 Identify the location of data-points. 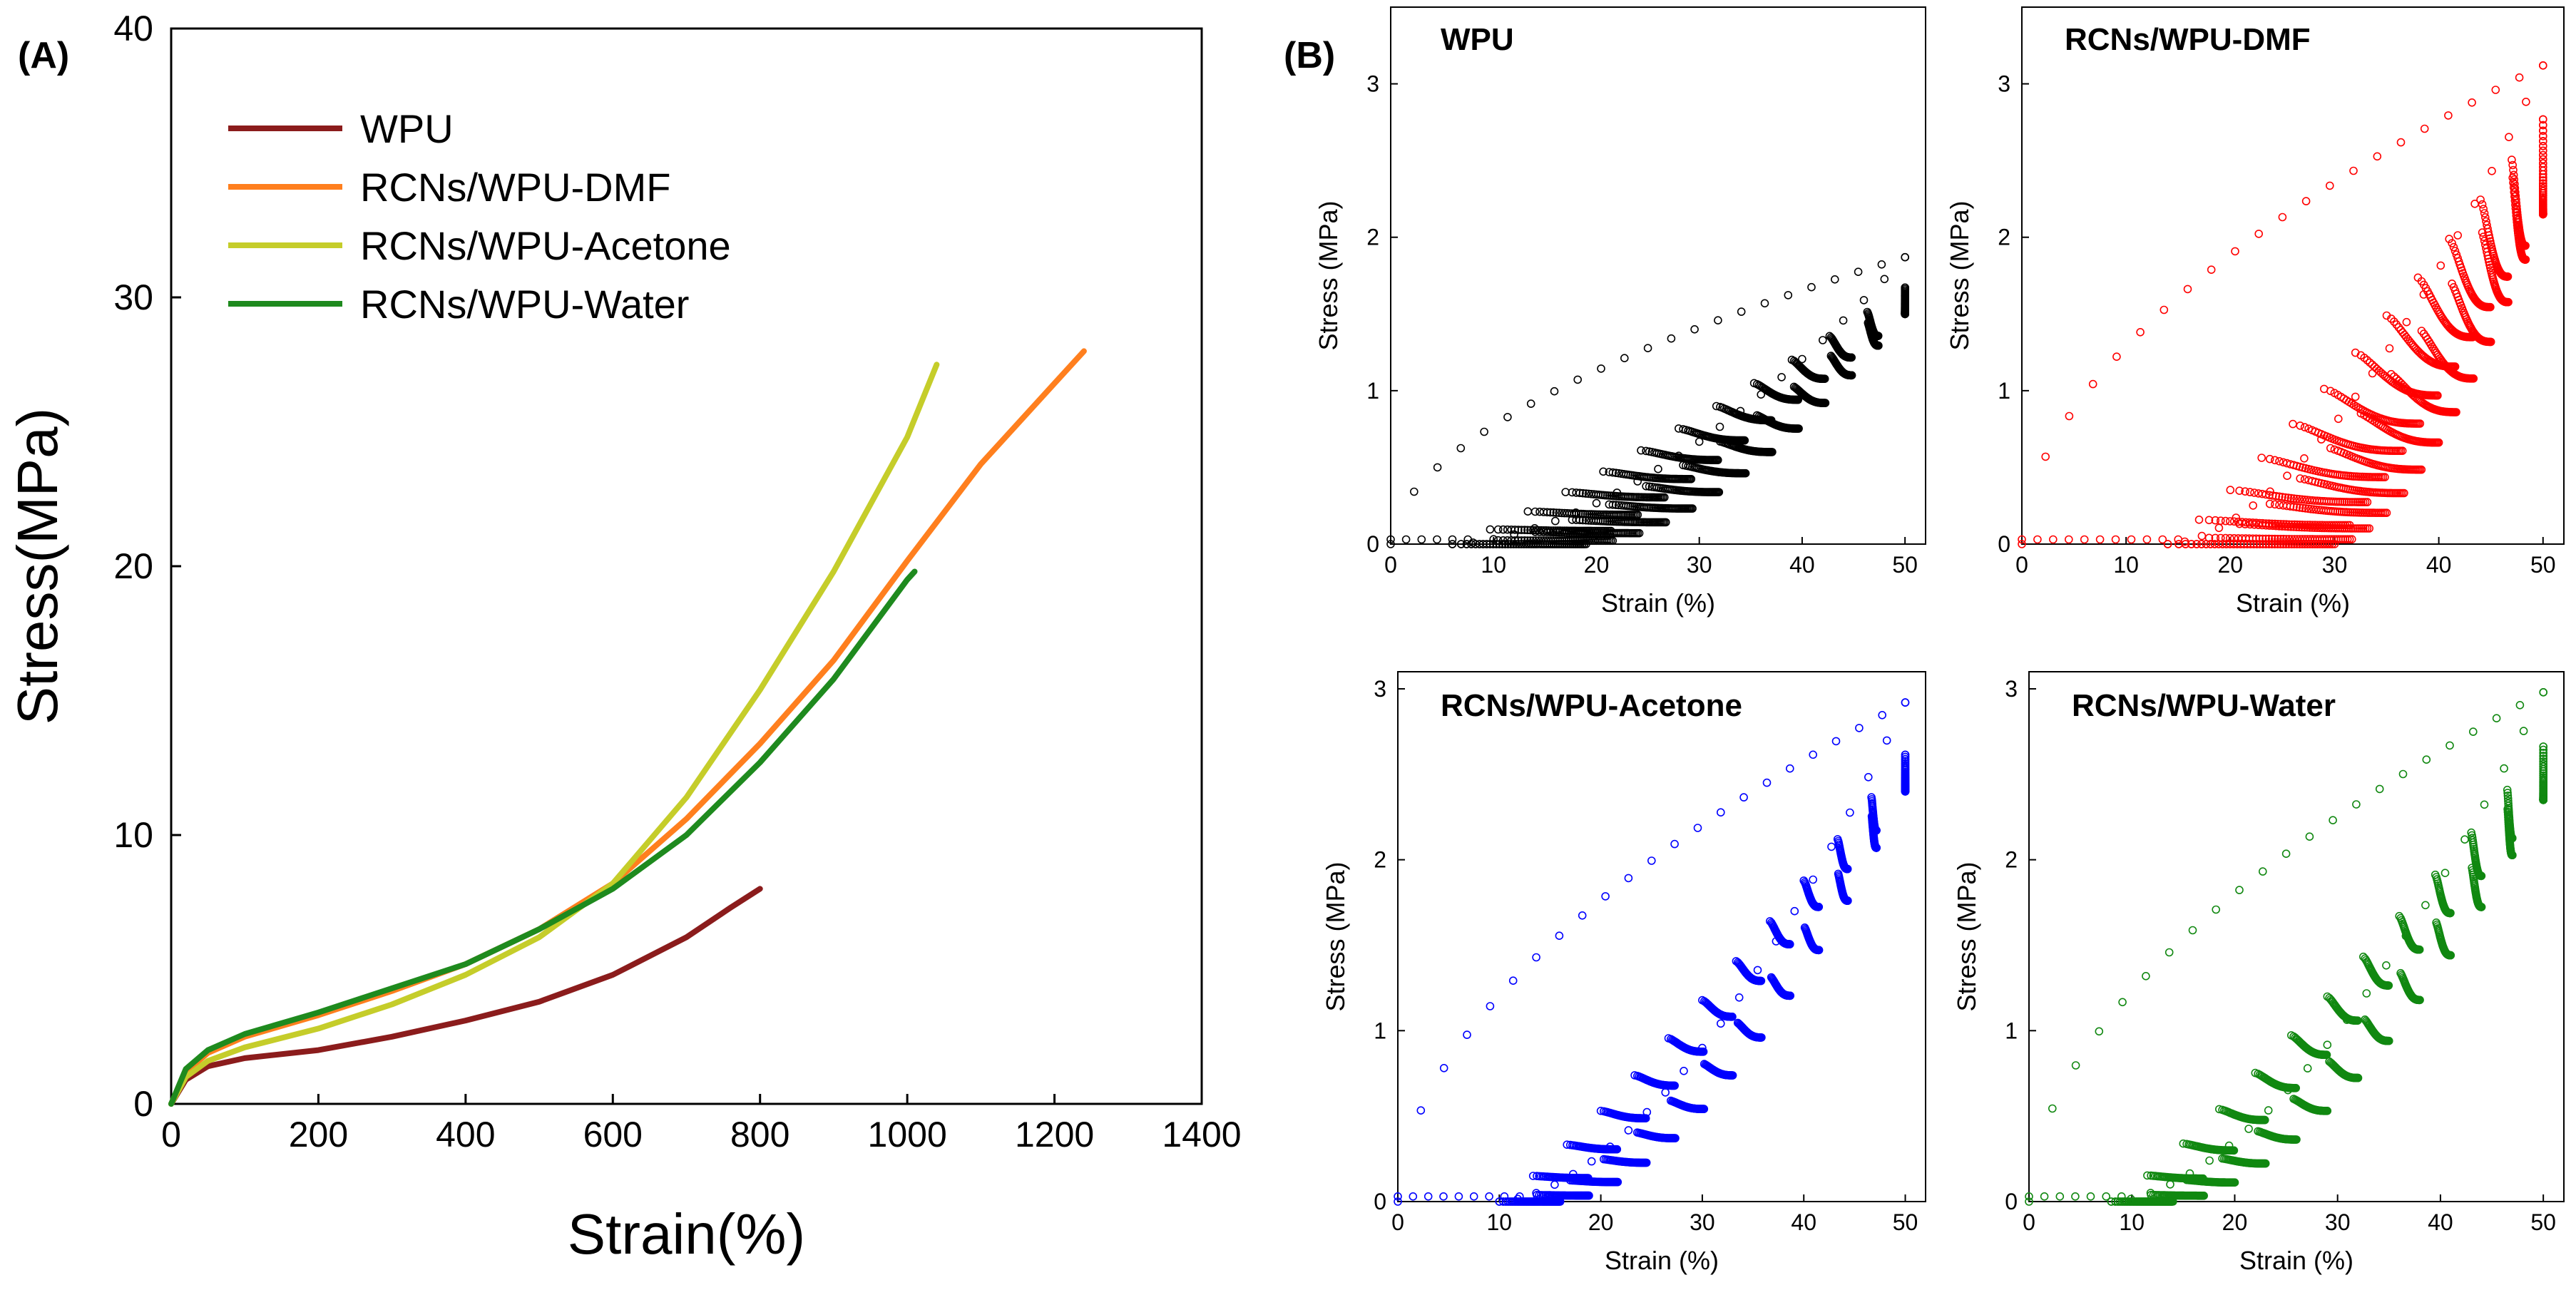
(1652, 952).